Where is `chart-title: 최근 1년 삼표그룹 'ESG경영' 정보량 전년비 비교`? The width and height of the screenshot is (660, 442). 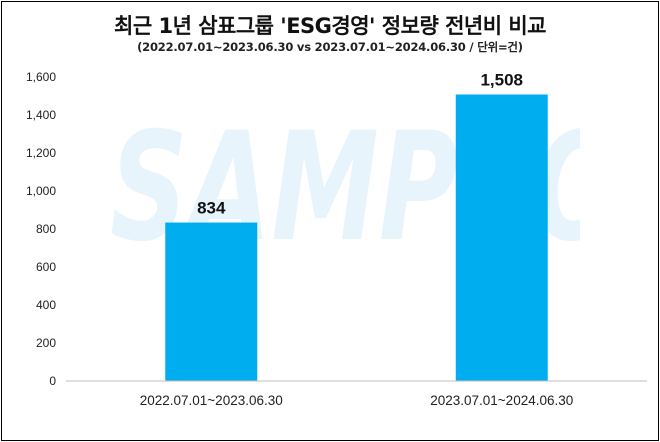 chart-title: 최근 1년 삼표그룹 'ESG경영' 정보량 전년비 비교 is located at coordinates (330, 26).